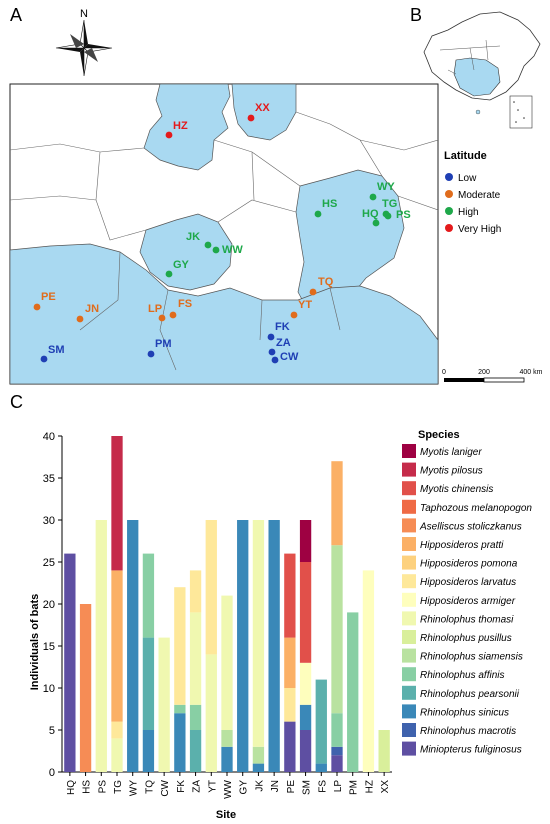 Image resolution: width=550 pixels, height=824 pixels. I want to click on x-tick-label-za: ZA, so click(197, 786).